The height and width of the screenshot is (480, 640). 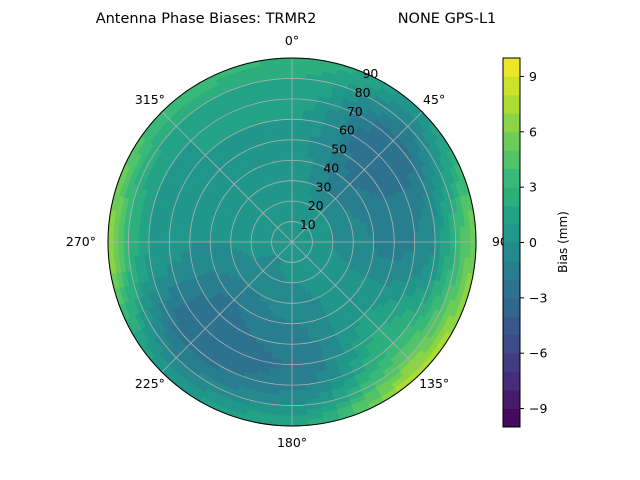 What do you see at coordinates (533, 242) in the screenshot?
I see `colorbar-tick-label: 0` at bounding box center [533, 242].